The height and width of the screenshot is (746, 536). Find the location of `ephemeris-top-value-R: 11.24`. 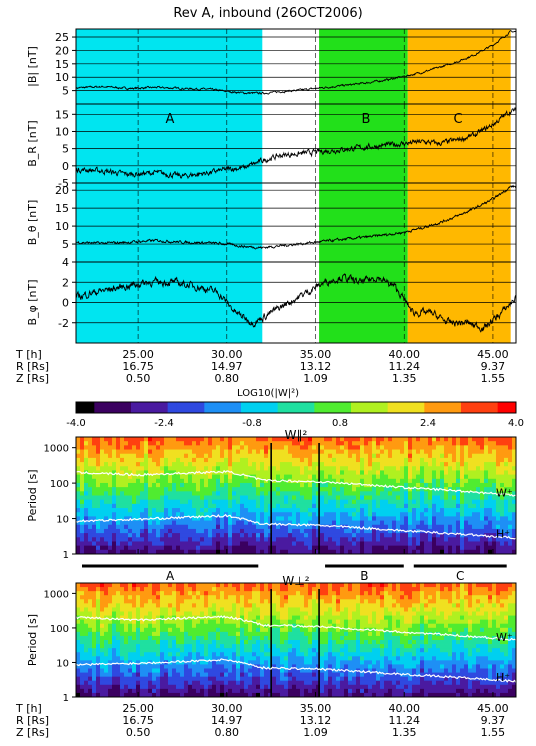

ephemeris-top-value-R: 11.24 is located at coordinates (404, 366).